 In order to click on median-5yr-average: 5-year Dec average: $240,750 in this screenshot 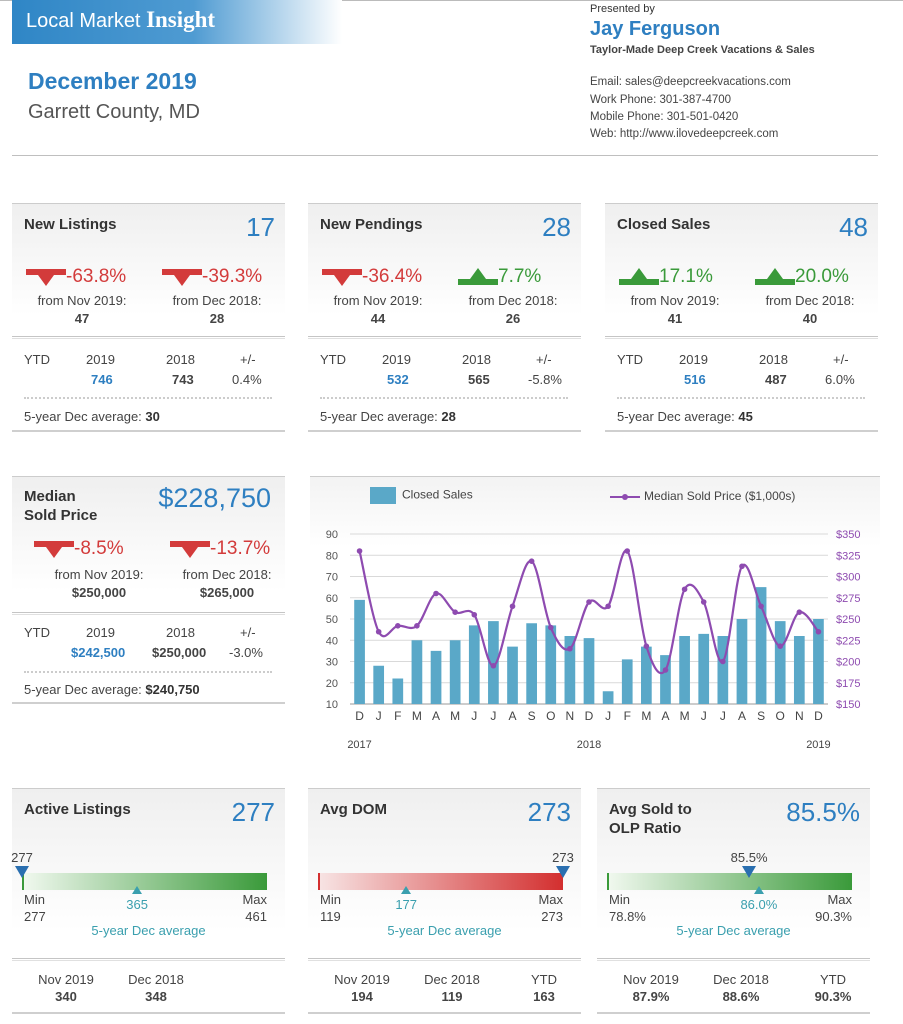, I will do `click(112, 689)`.